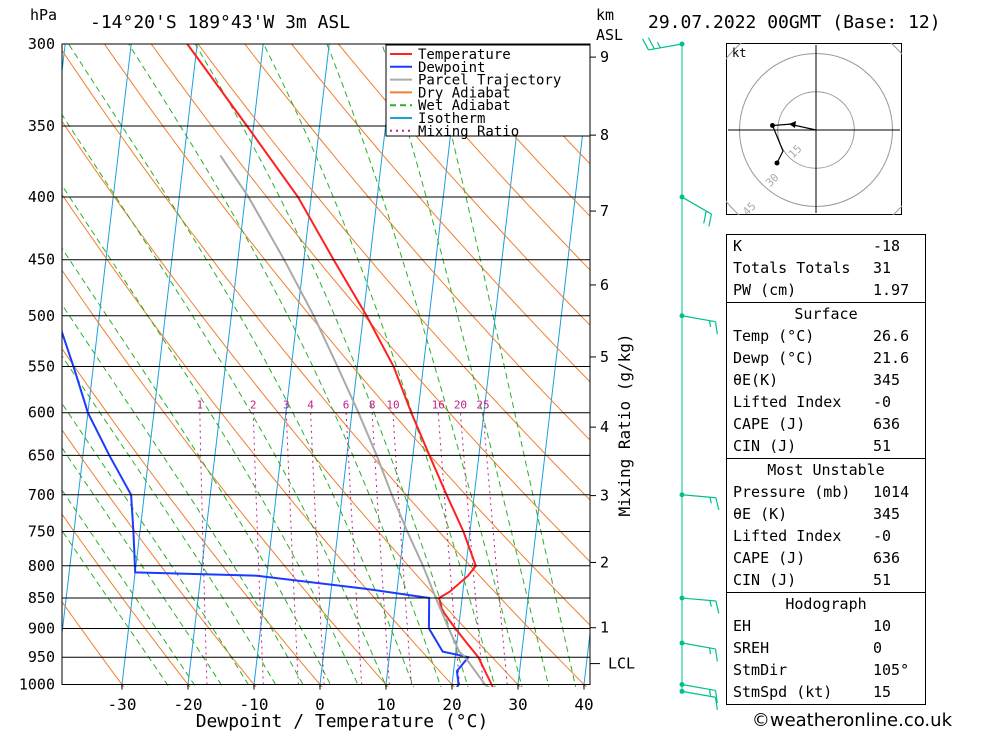 The image size is (1000, 733). Describe the element at coordinates (604, 285) in the screenshot. I see `height-tick-label: 6` at that location.